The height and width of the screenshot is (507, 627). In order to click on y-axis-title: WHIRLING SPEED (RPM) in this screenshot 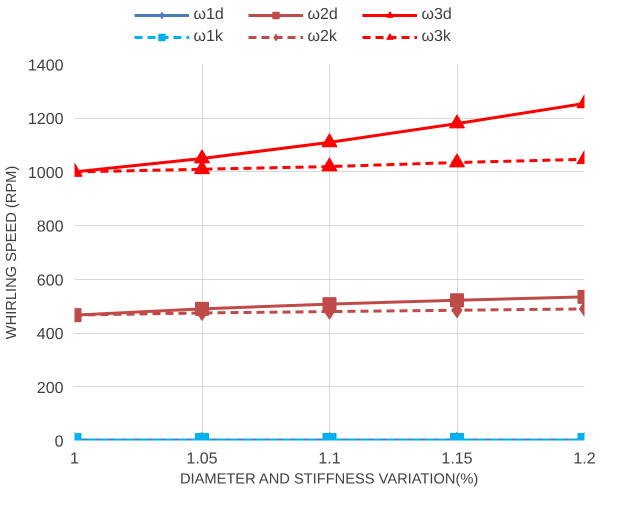, I will do `click(12, 253)`.